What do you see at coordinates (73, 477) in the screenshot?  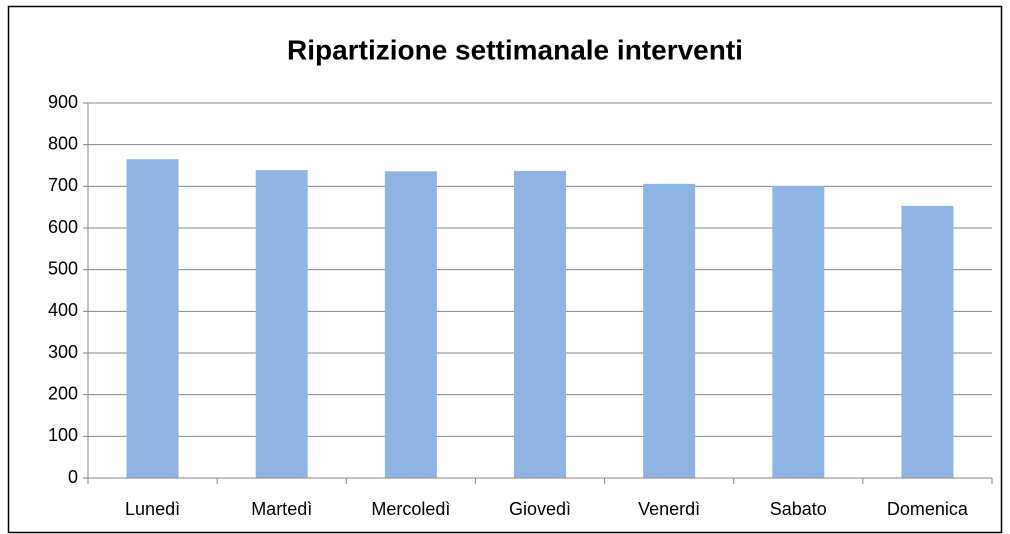 I see `y-tick-label: 0` at bounding box center [73, 477].